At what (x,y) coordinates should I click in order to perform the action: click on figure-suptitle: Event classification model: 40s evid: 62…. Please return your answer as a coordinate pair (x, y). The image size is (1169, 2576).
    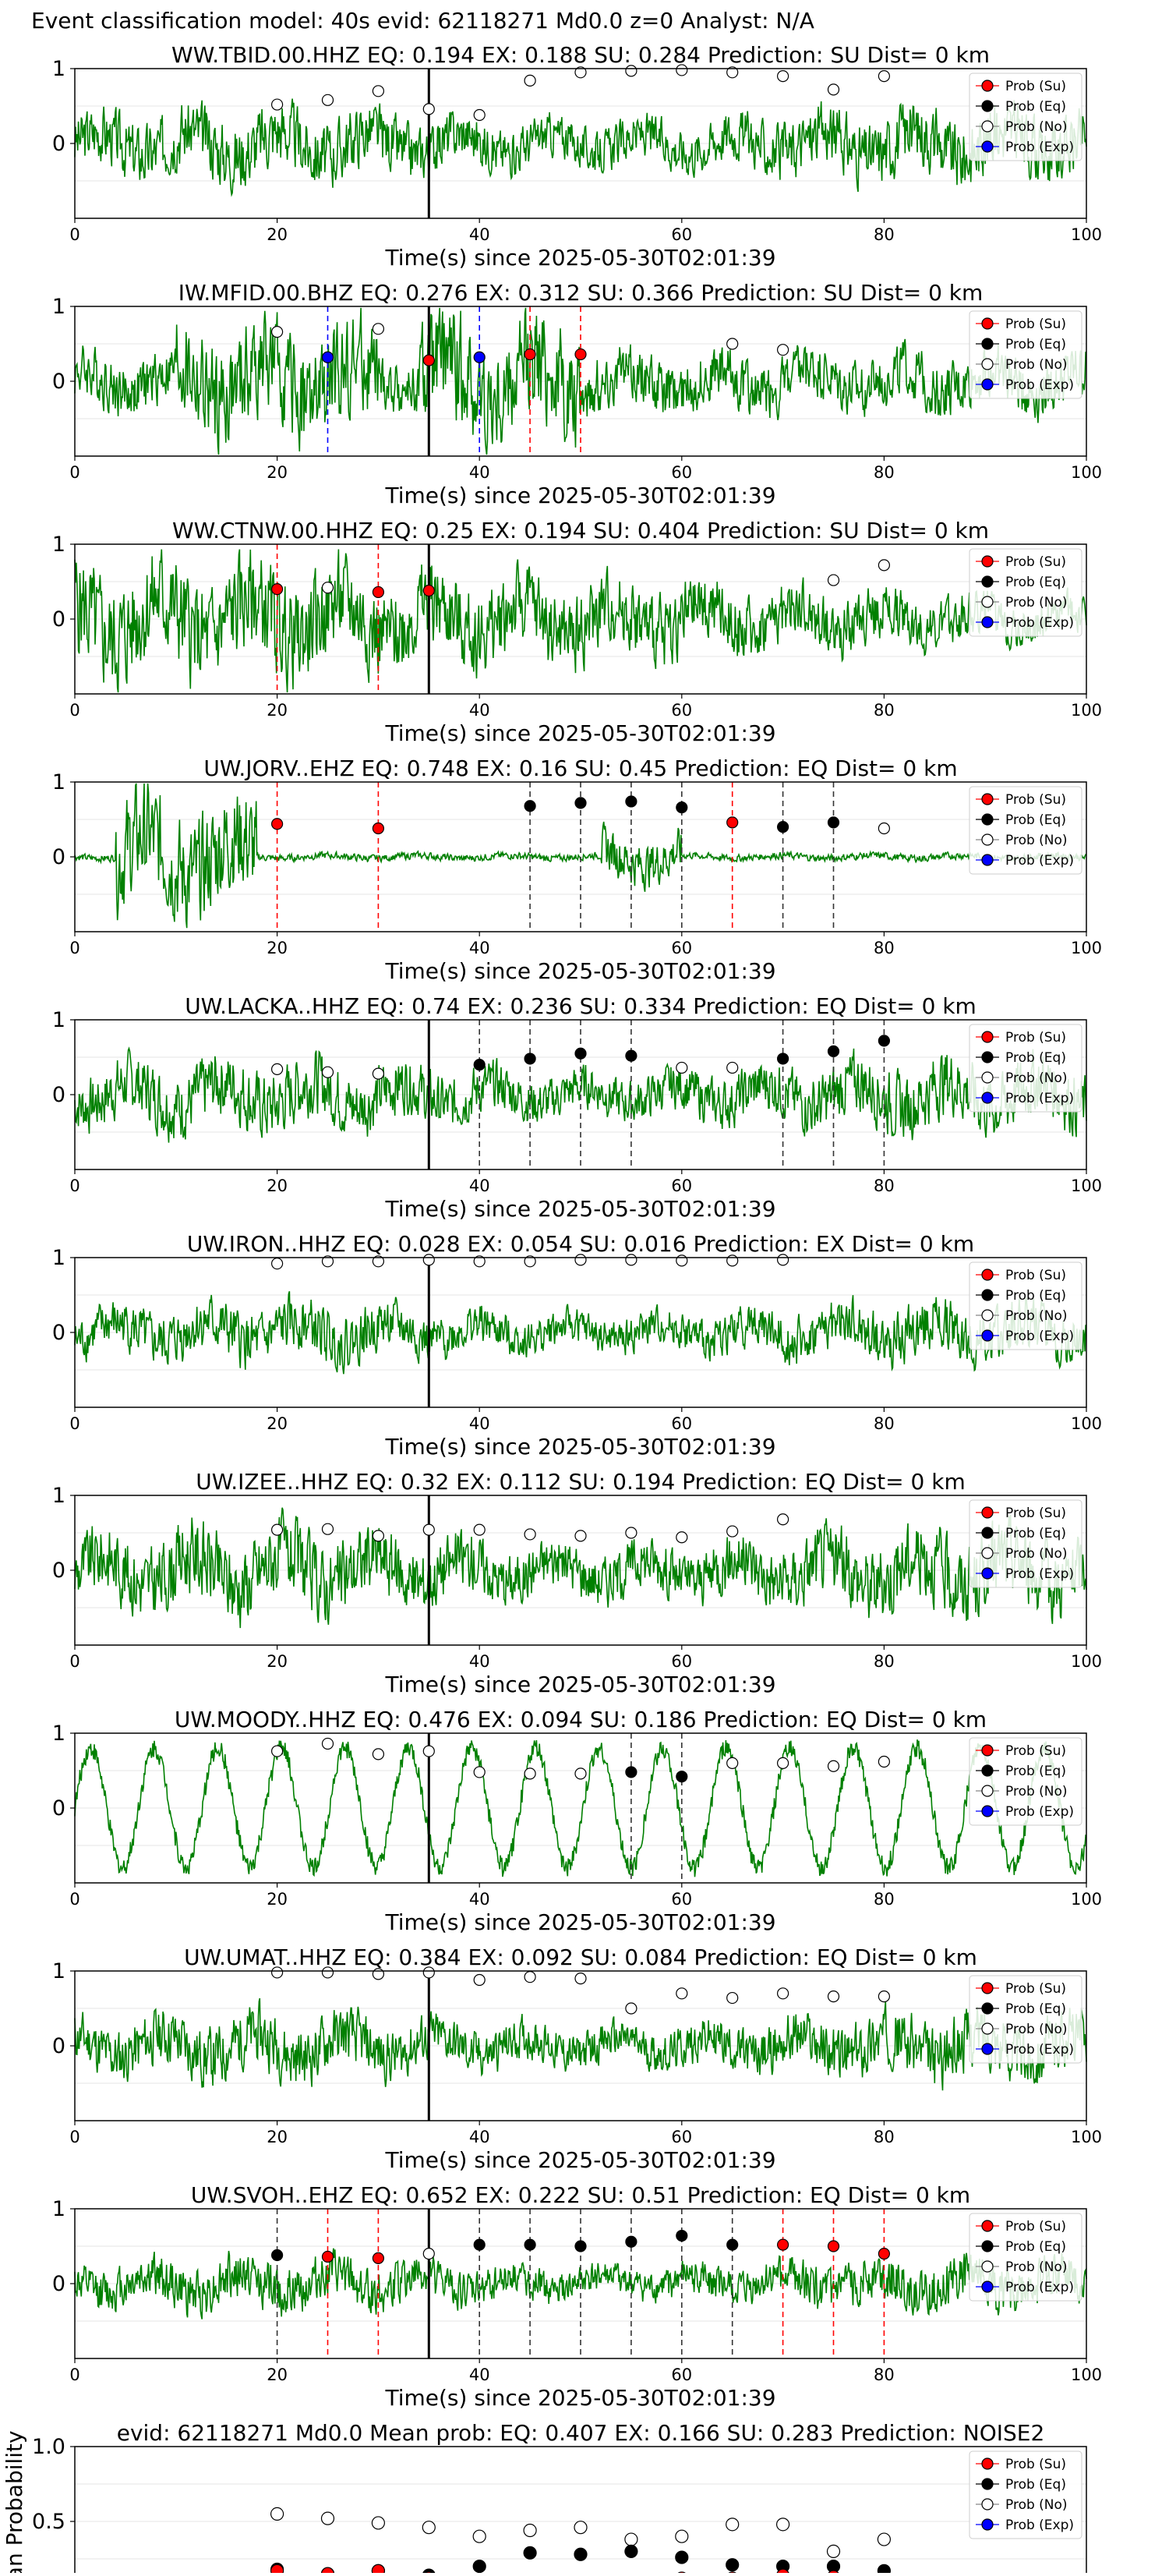
    Looking at the image, I should click on (422, 21).